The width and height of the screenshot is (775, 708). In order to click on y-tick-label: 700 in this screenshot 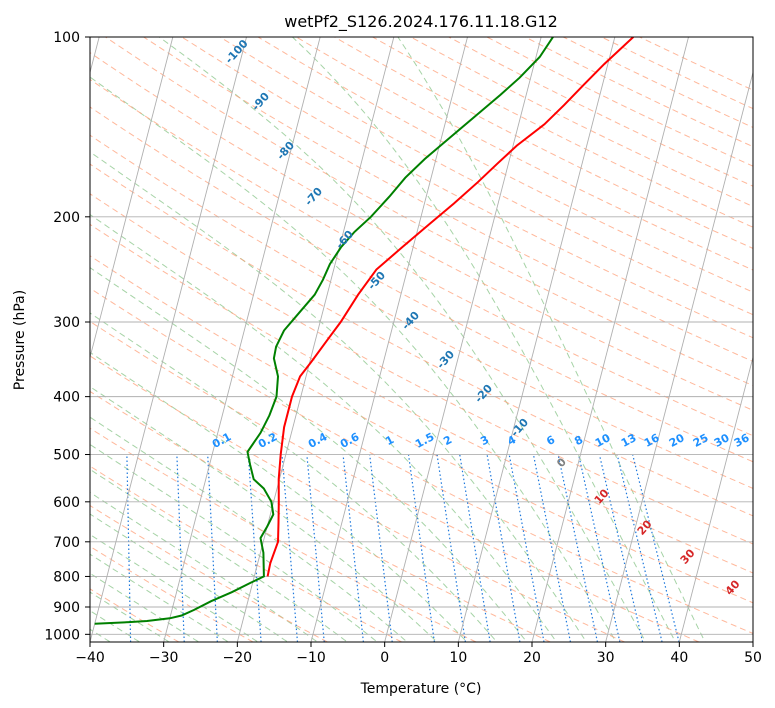, I will do `click(66, 543)`.